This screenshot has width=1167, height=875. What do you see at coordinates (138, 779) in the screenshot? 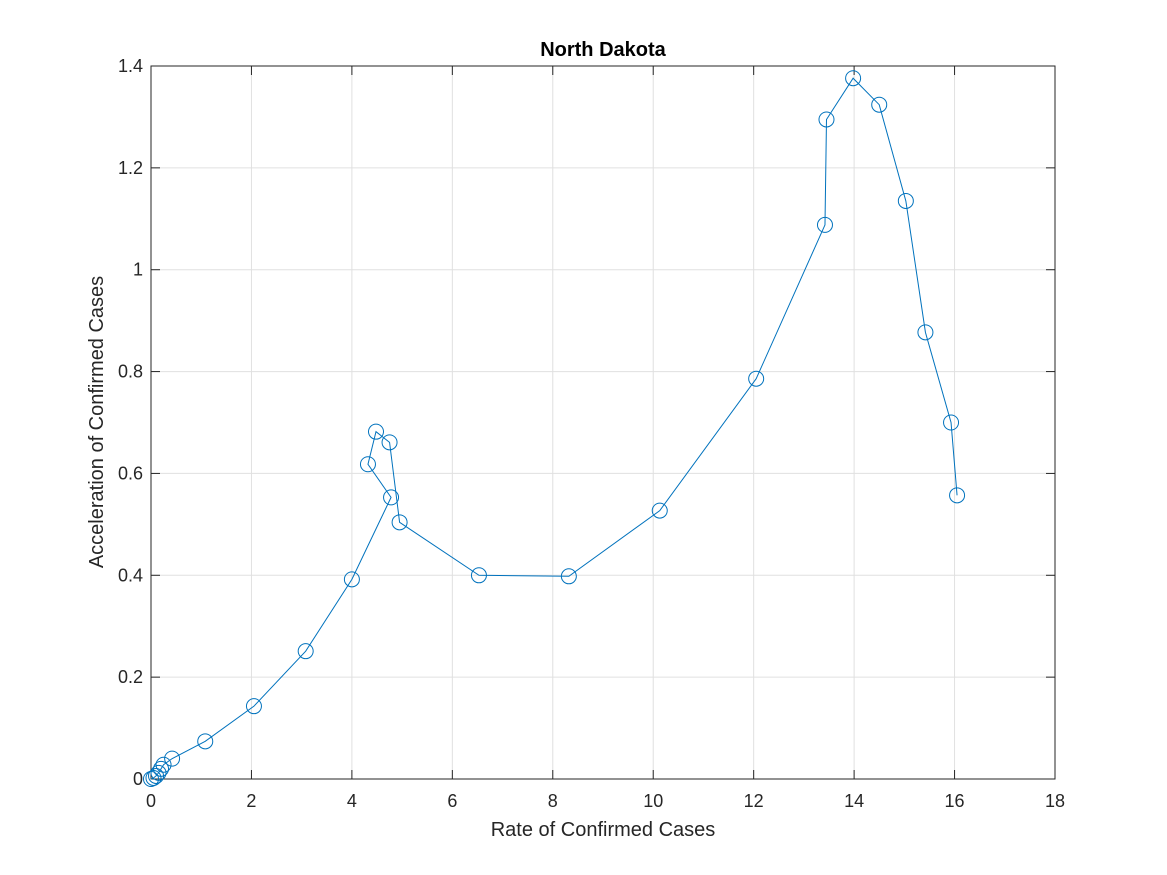
I see `y-tick-label: 0` at bounding box center [138, 779].